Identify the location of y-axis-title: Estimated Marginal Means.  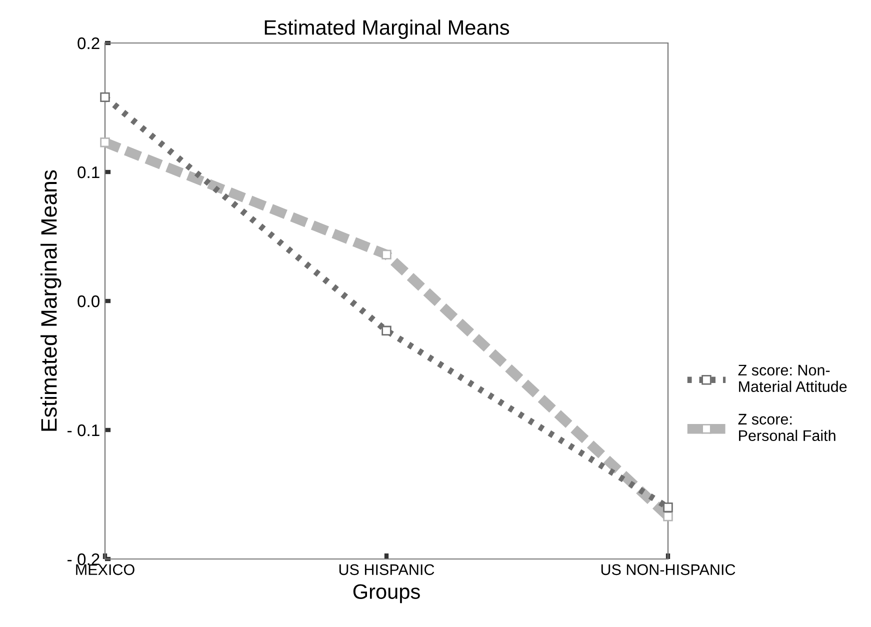
(51, 300).